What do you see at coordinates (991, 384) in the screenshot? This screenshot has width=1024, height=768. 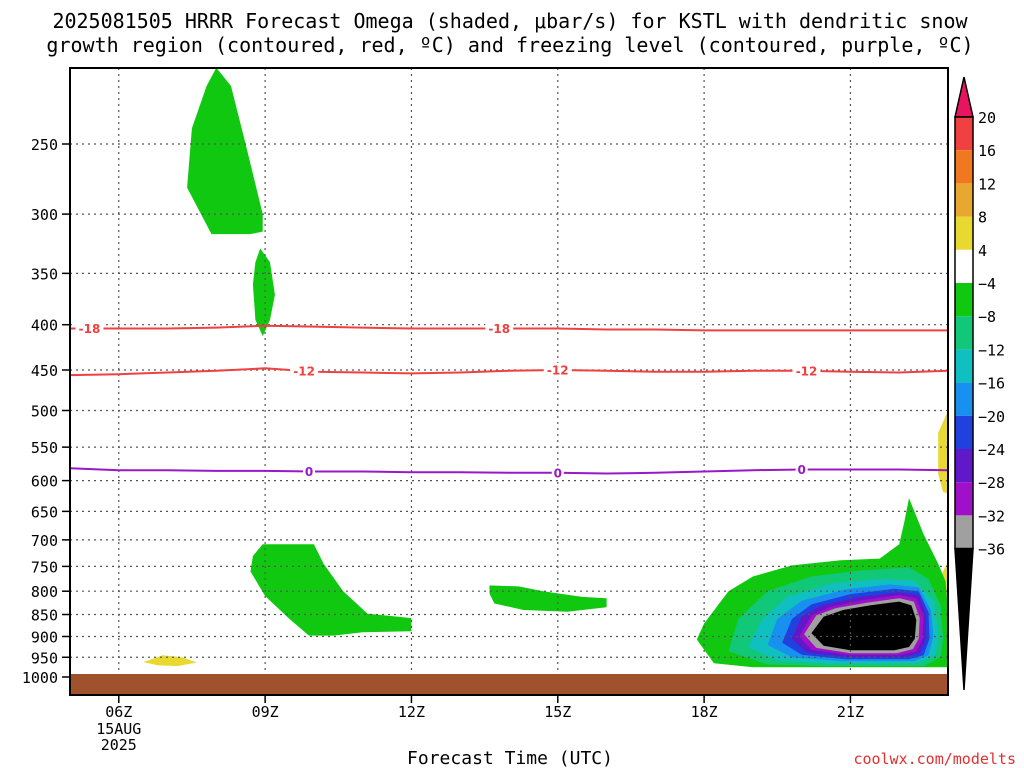 I see `colorbar-label-8: −16` at bounding box center [991, 384].